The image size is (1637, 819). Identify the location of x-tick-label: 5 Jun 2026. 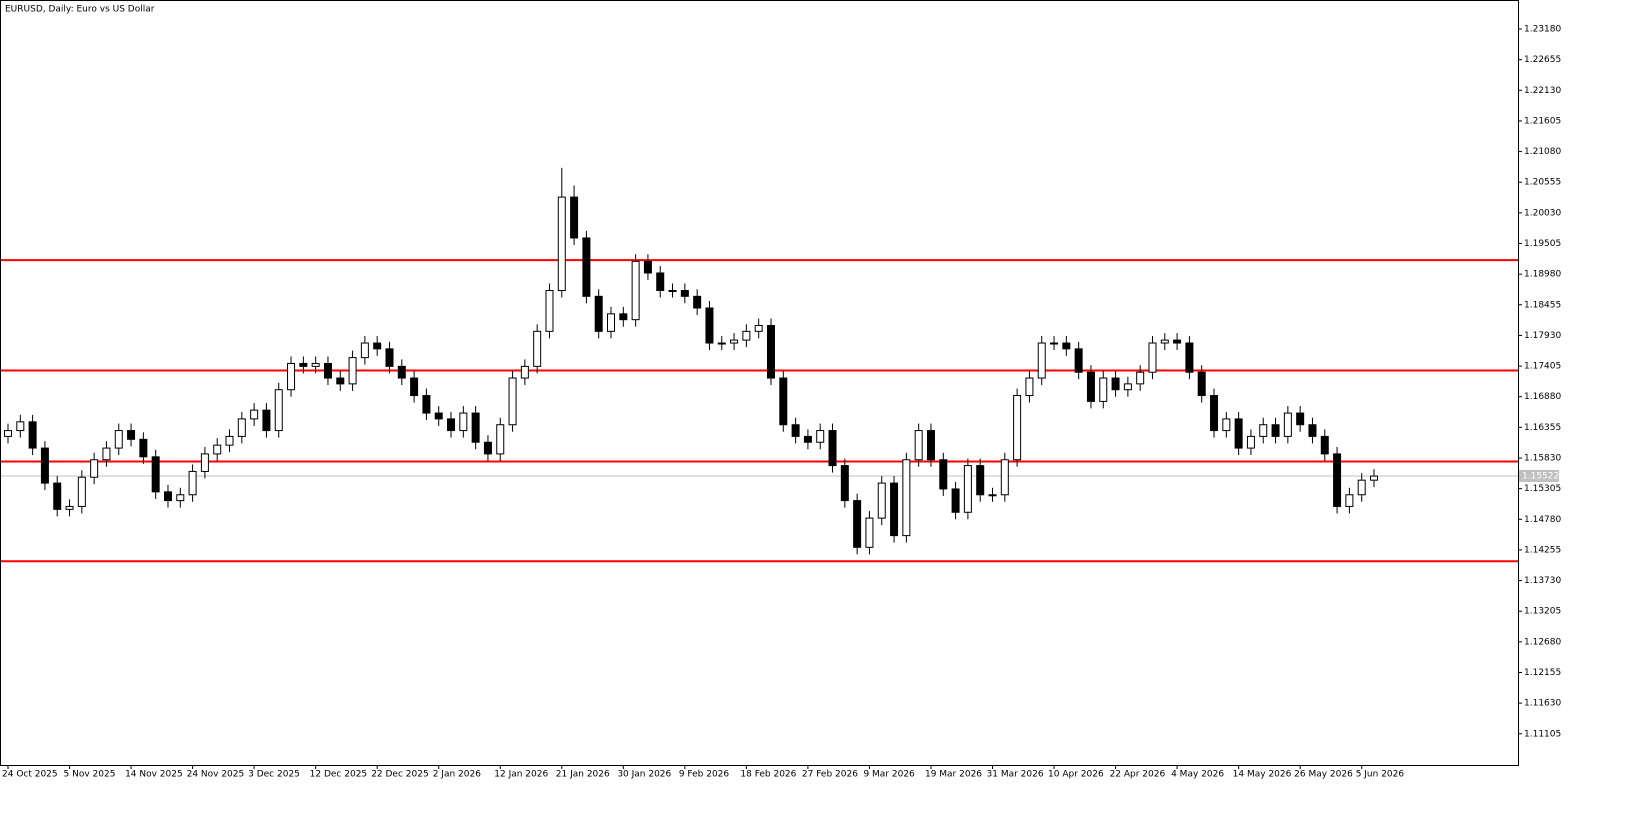
(1380, 775).